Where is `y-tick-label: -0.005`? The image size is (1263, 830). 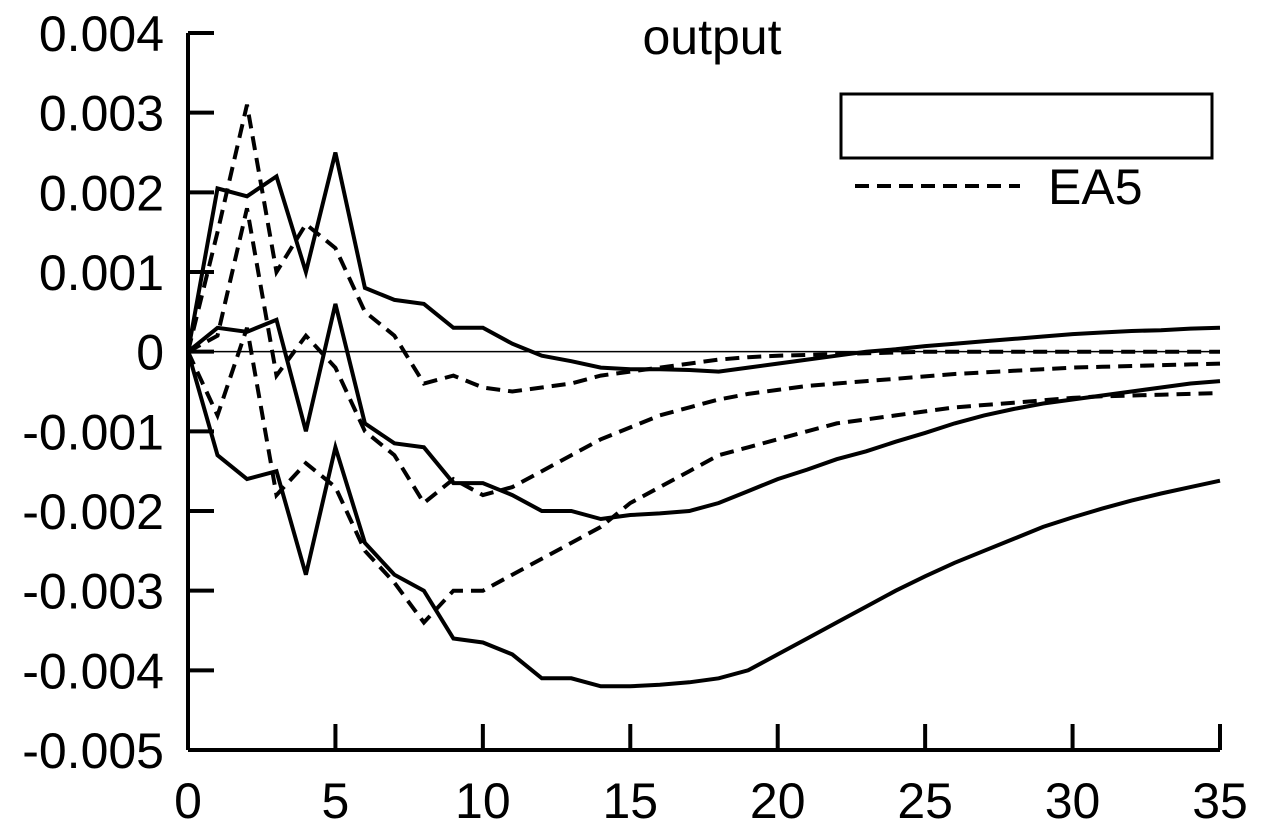 y-tick-label: -0.005 is located at coordinates (93, 751).